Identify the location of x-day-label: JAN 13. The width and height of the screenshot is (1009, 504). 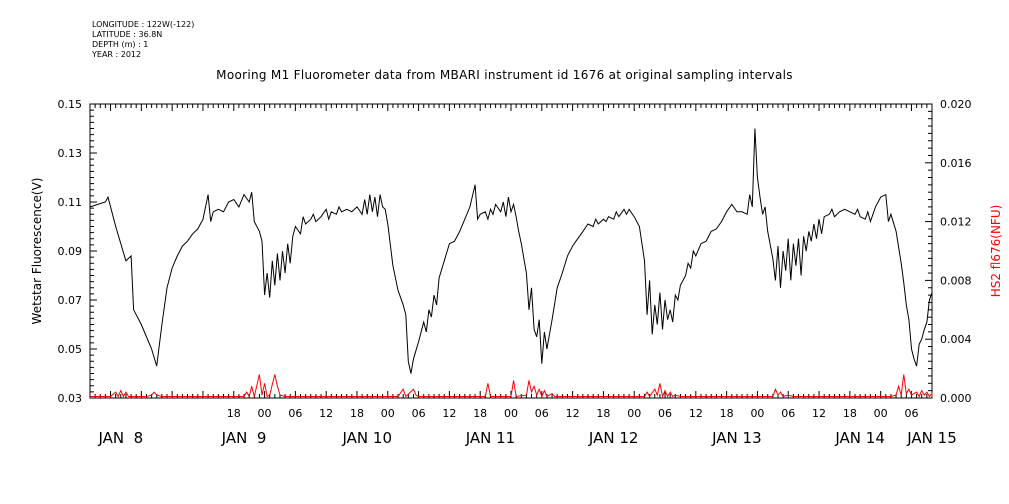
(736, 438).